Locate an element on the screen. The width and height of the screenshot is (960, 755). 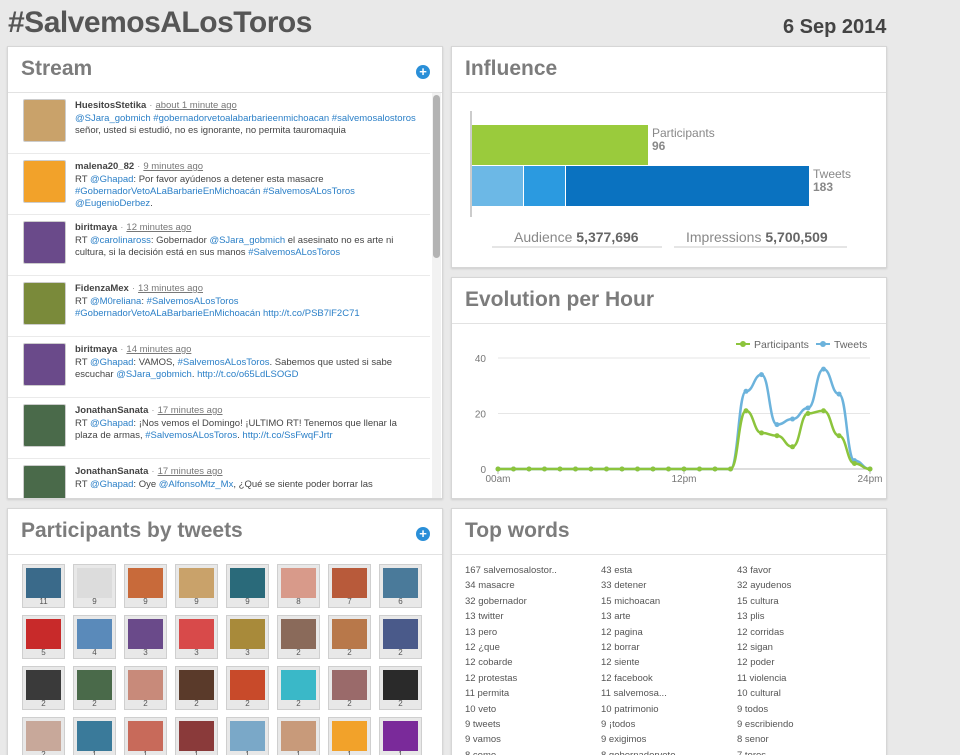
top-word-item: 43 esta is located at coordinates (617, 570).